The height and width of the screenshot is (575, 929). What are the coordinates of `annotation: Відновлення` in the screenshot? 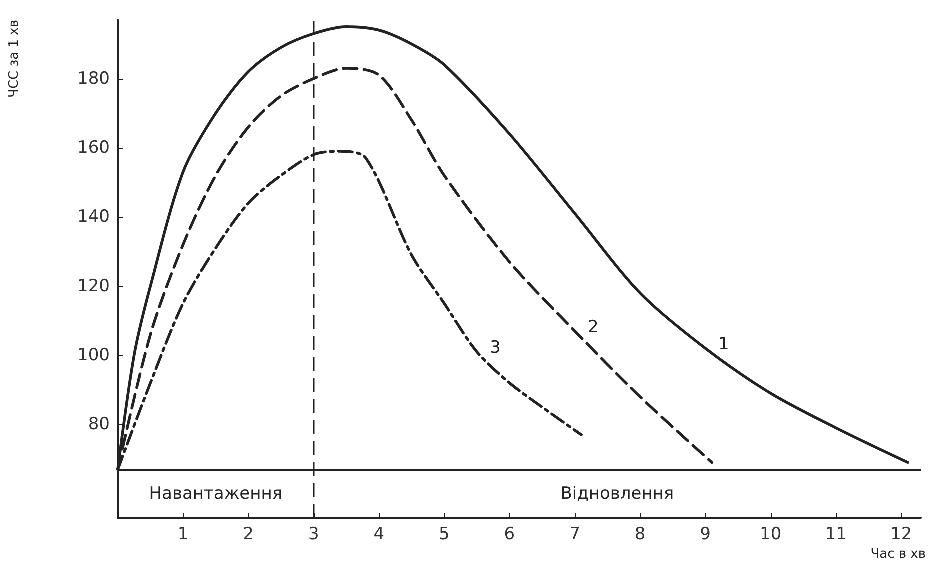 It's located at (617, 494).